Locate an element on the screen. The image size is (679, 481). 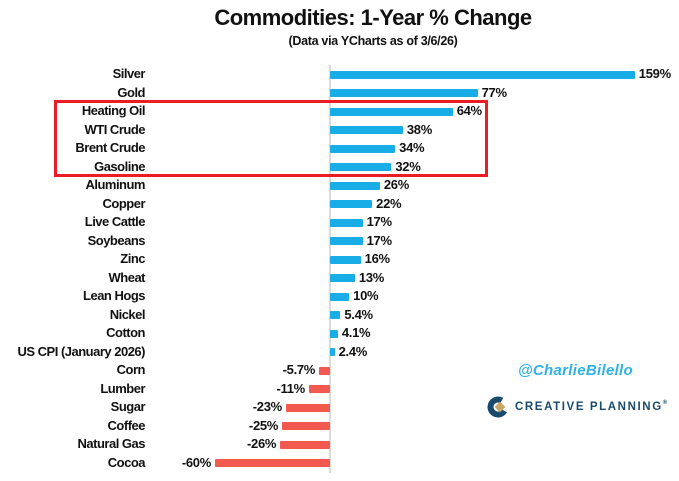
category-label: Silver is located at coordinates (129, 73).